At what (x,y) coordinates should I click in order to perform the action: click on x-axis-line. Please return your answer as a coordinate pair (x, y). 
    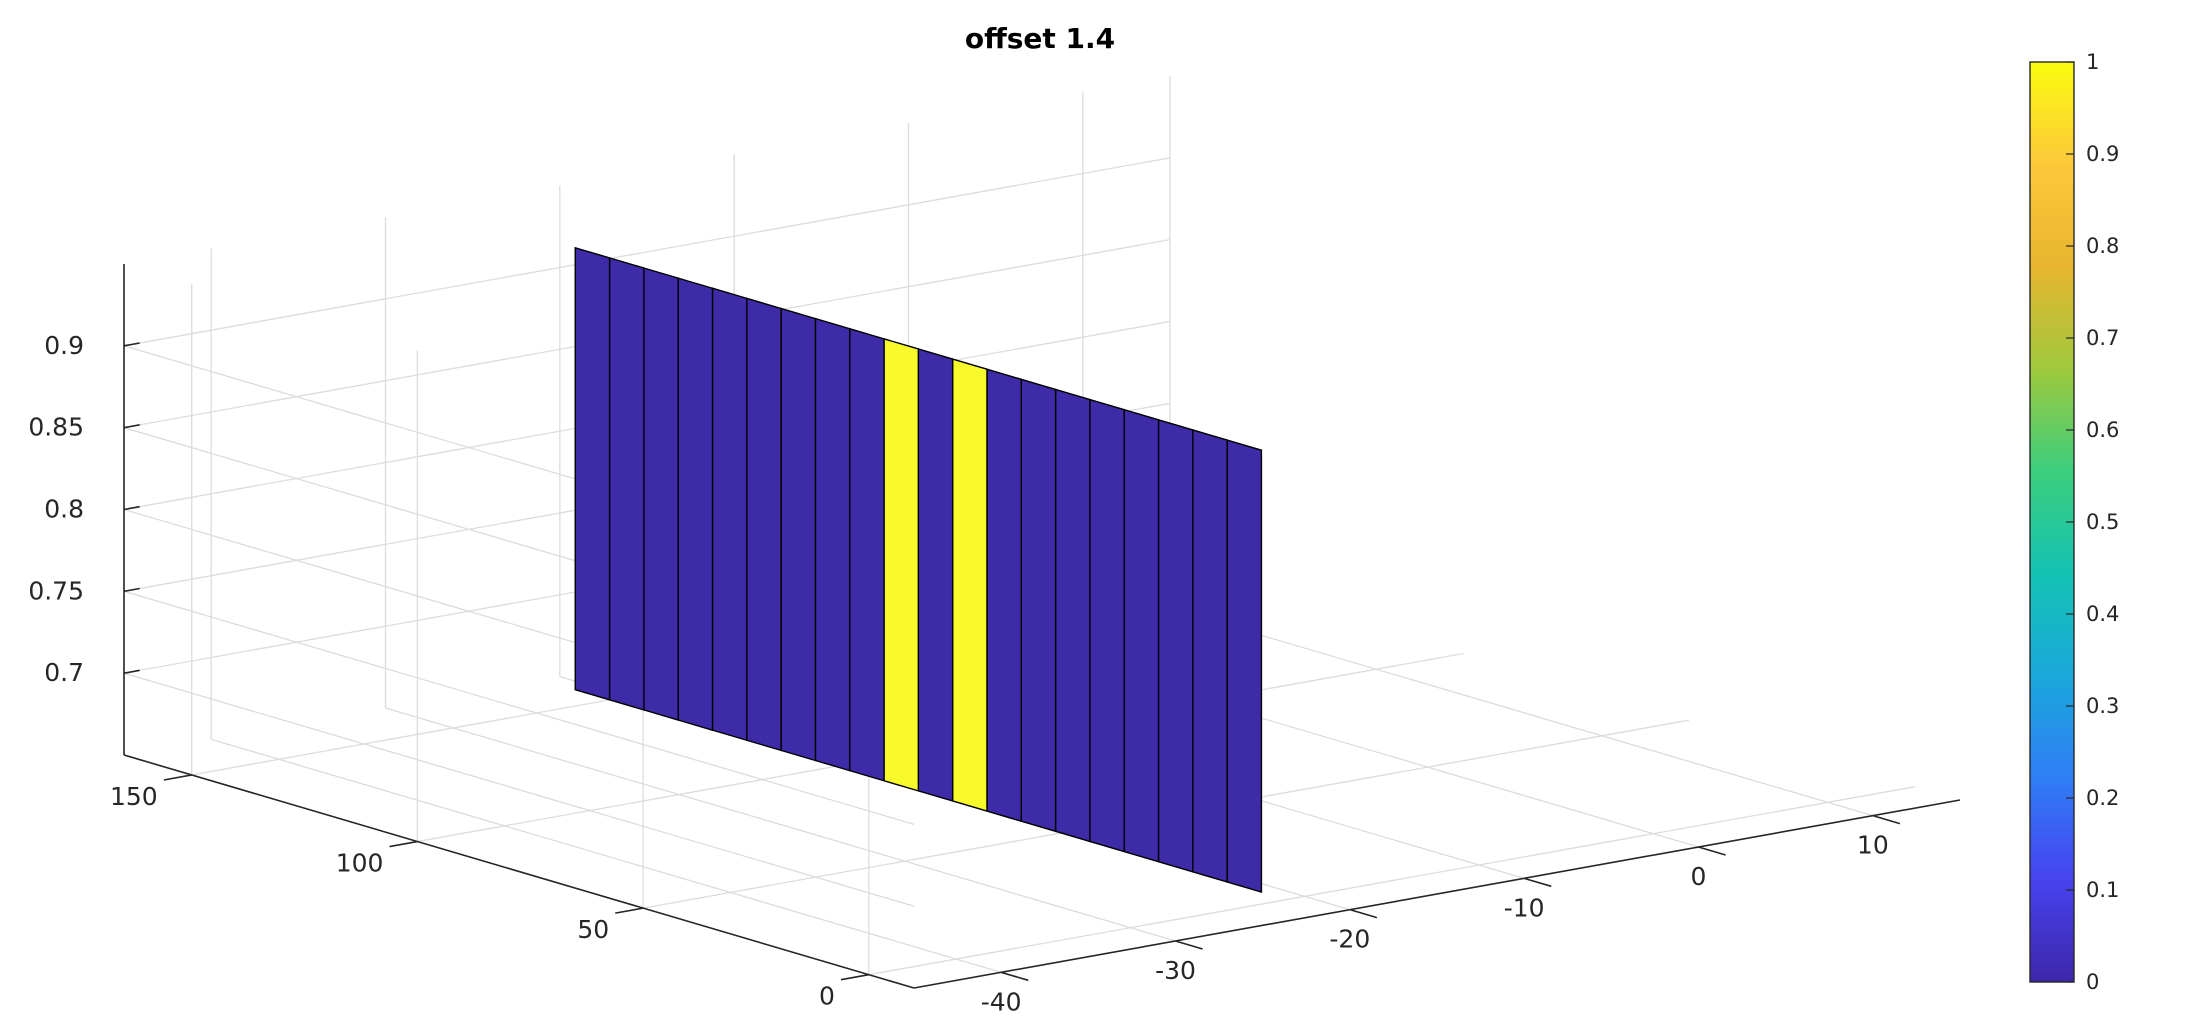
    Looking at the image, I should click on (1437, 894).